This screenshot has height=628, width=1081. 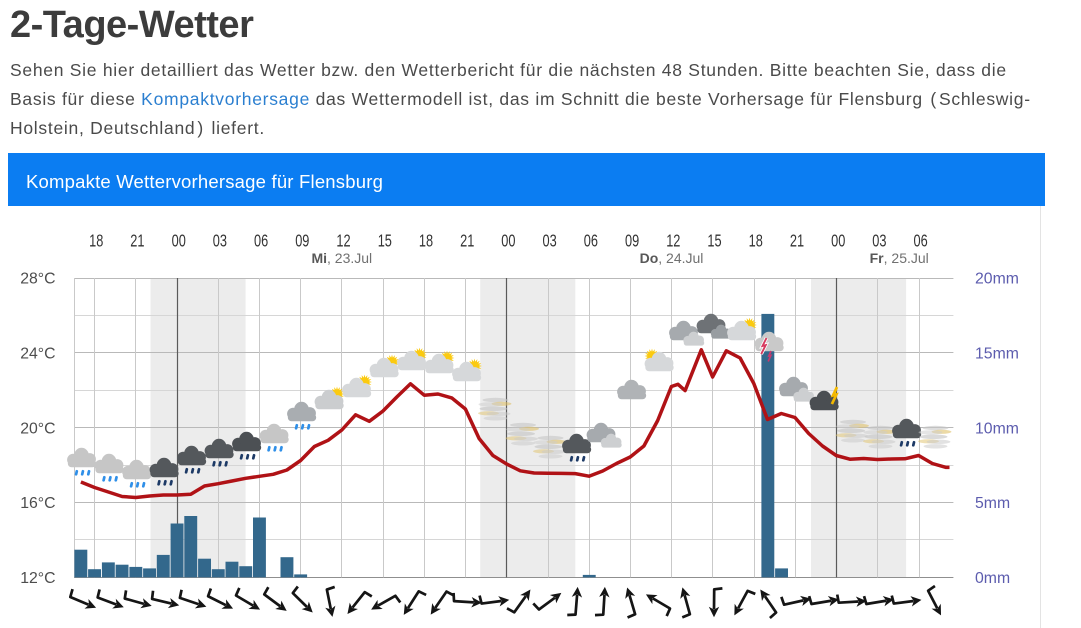 What do you see at coordinates (37, 428) in the screenshot?
I see `svg-text: 20°C` at bounding box center [37, 428].